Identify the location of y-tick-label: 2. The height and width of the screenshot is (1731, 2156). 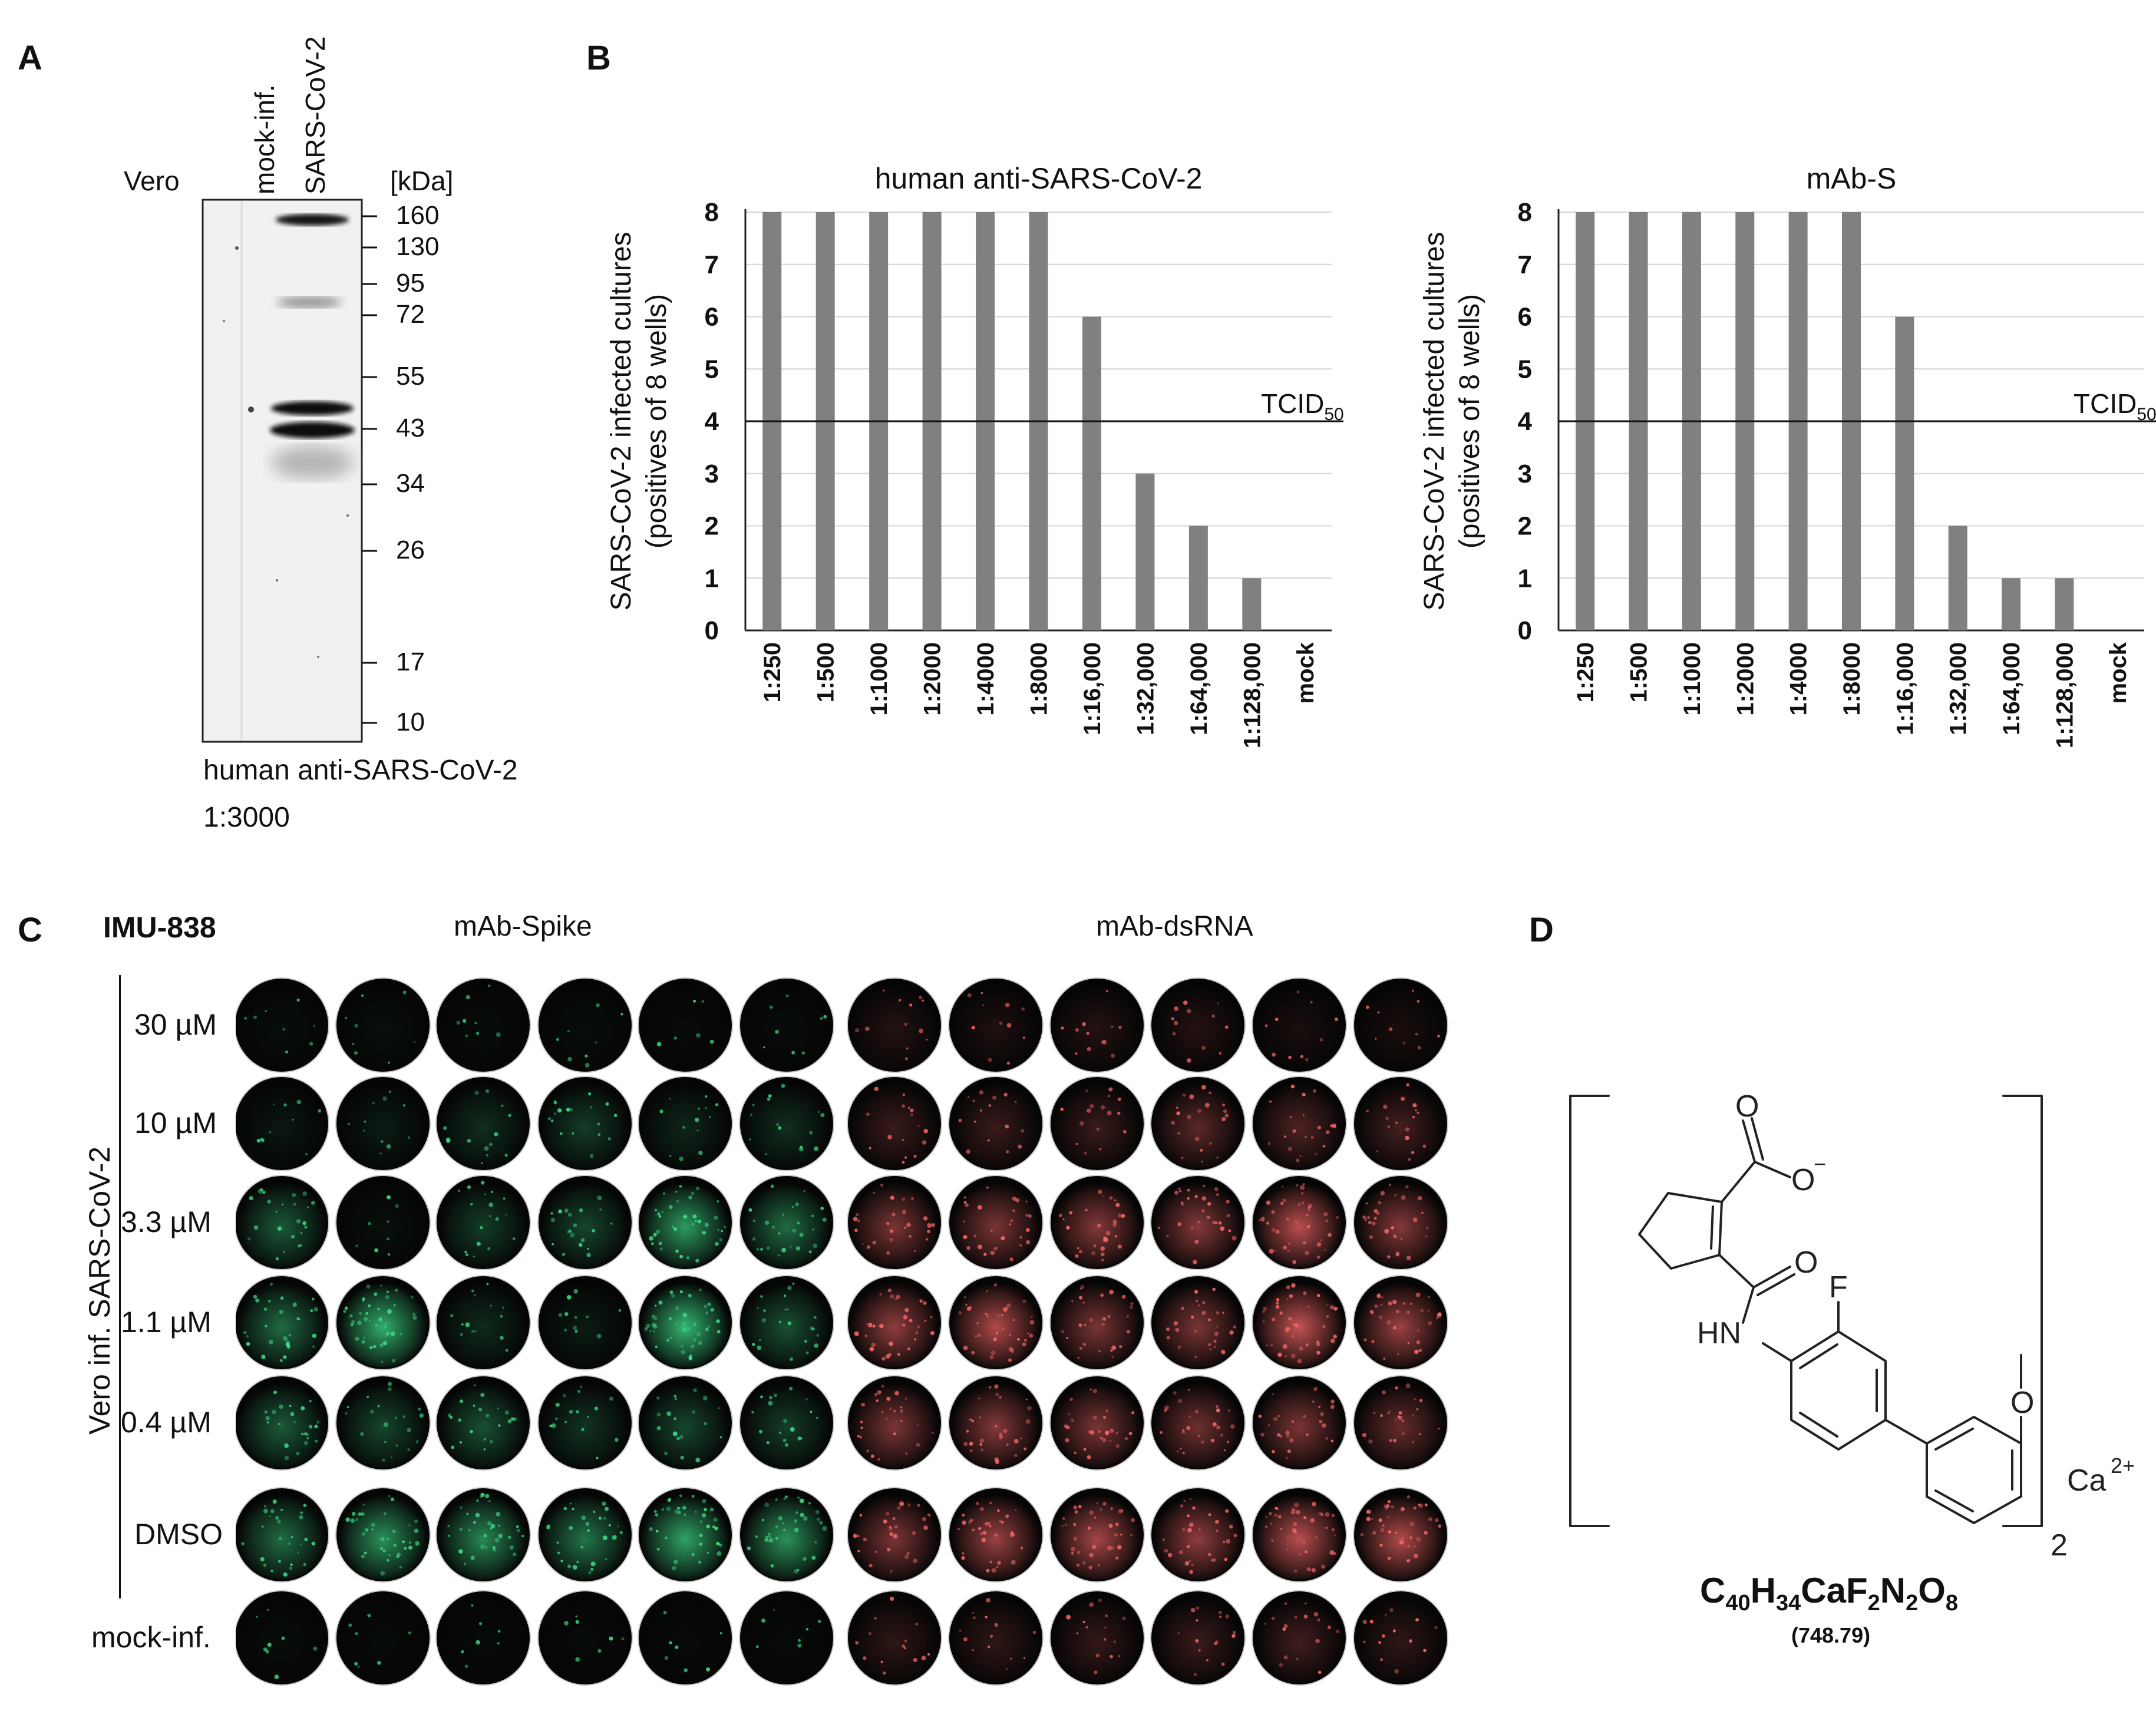
(1525, 526).